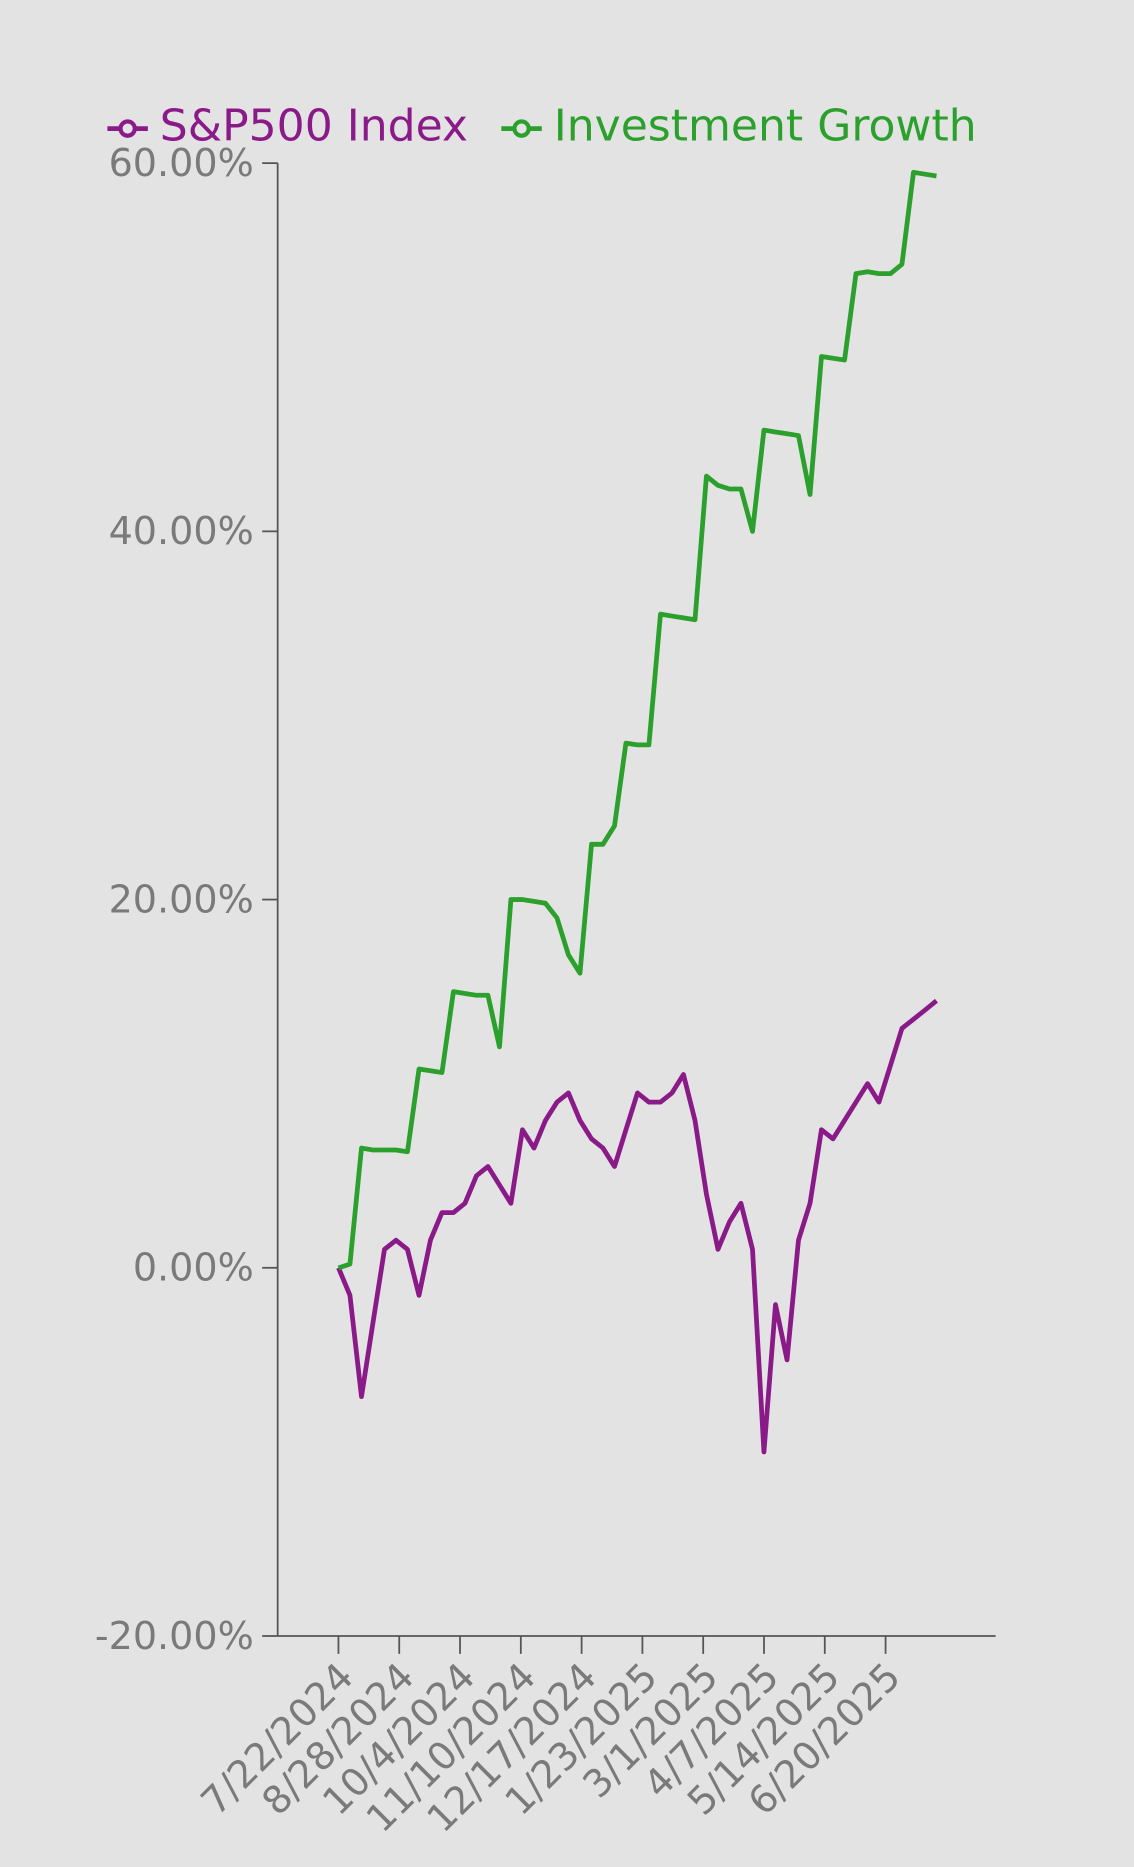 The image size is (1134, 1867). I want to click on y-tick-label: 20.00%, so click(181, 899).